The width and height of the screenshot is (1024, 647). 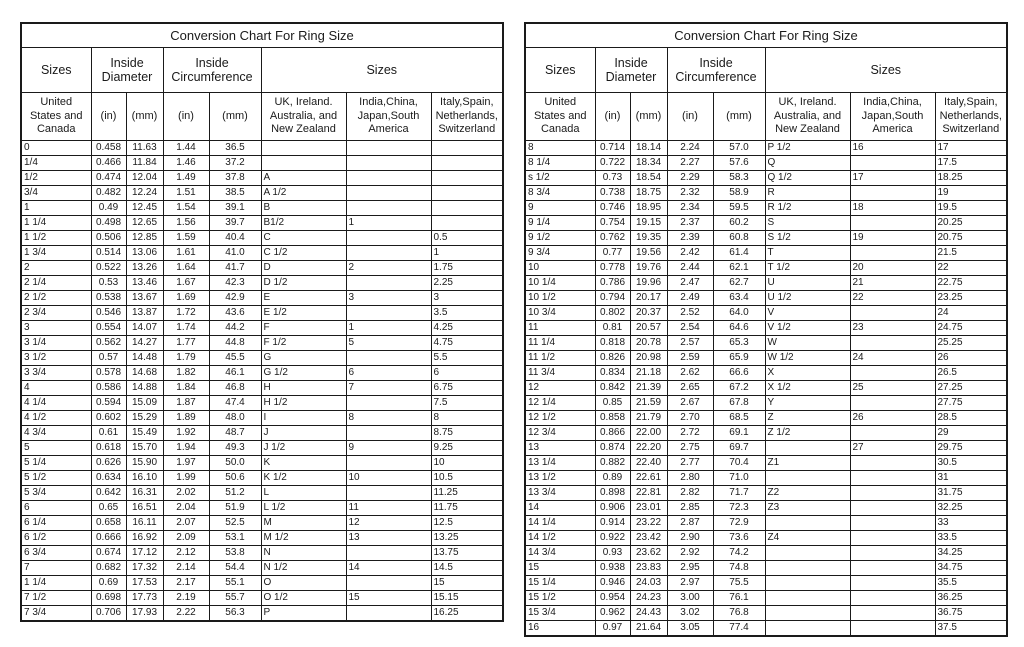 What do you see at coordinates (262, 328) in the screenshot?
I see `table-row: 3 0.554 14.07 1.74 44.2 F 1 4.25` at bounding box center [262, 328].